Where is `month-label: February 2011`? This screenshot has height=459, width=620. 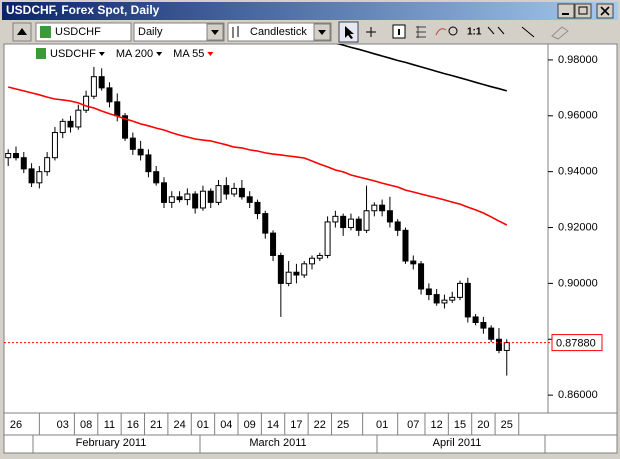
month-label: February 2011 is located at coordinates (111, 443).